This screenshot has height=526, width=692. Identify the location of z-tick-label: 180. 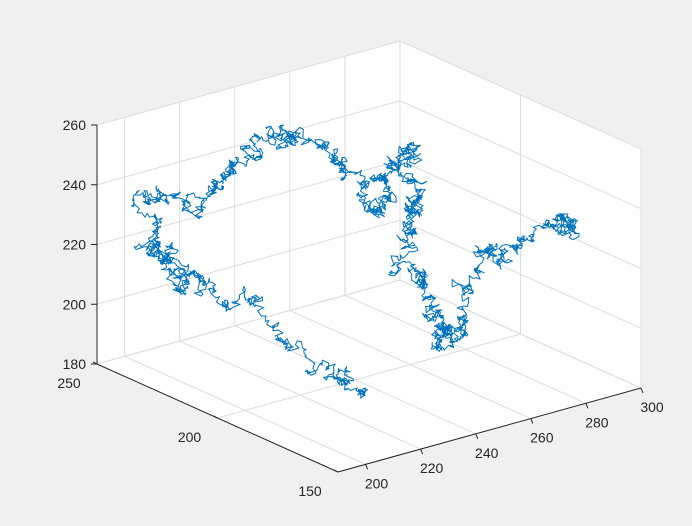
(75, 364).